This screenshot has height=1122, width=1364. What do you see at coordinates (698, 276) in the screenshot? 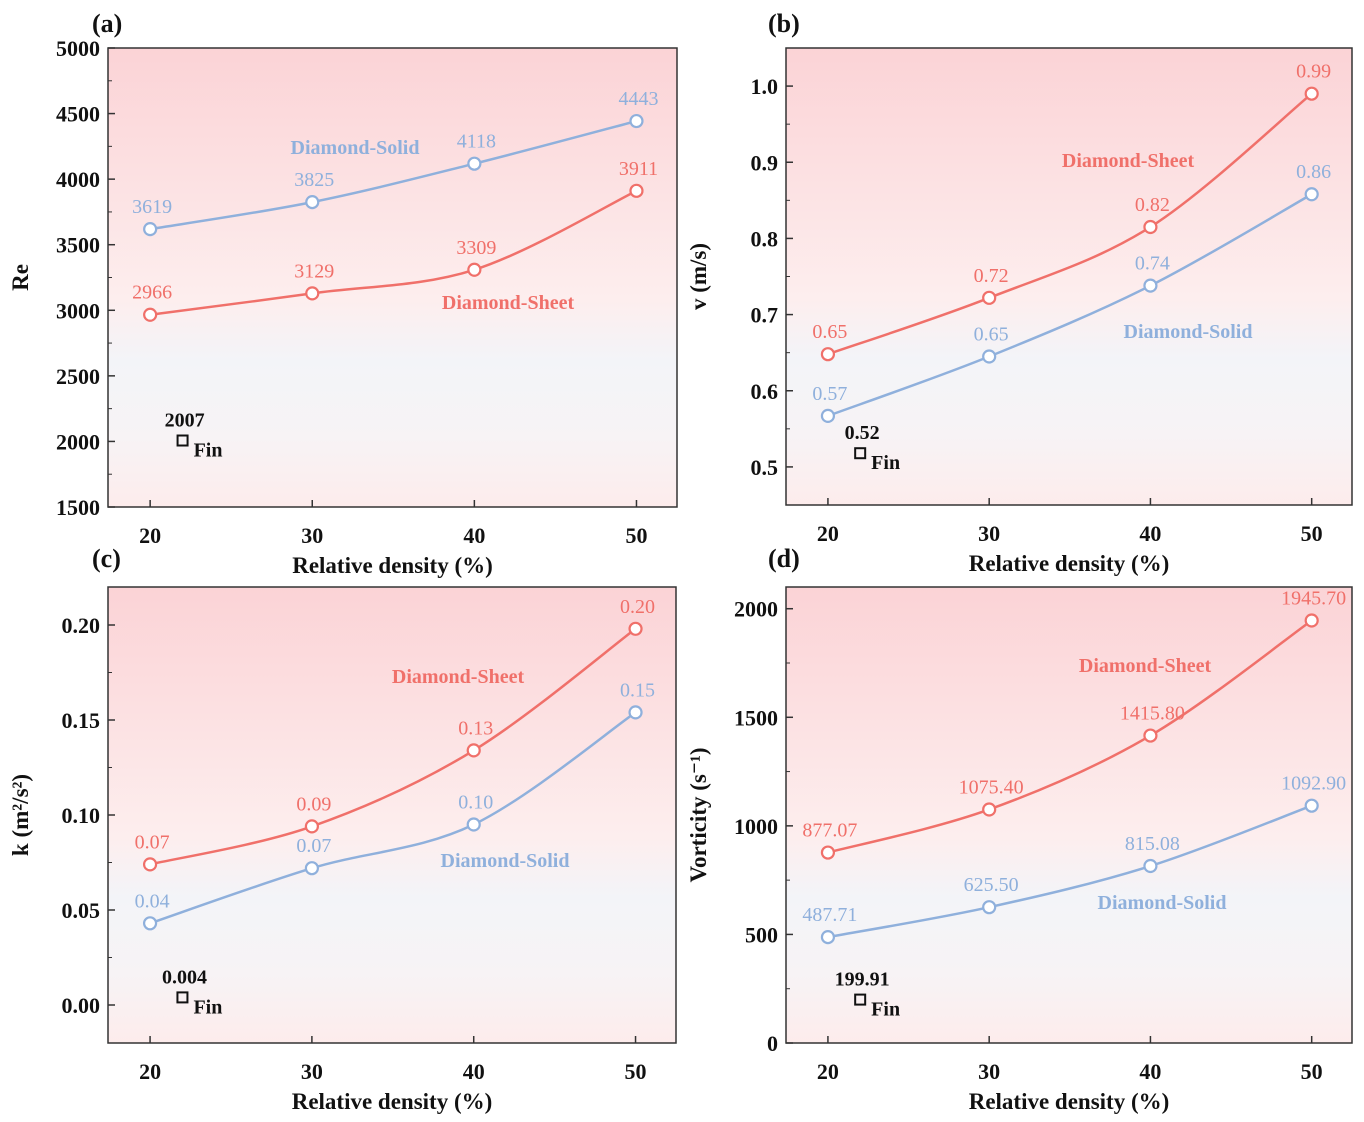
I see `y-axis-label: v (m/s)` at bounding box center [698, 276].